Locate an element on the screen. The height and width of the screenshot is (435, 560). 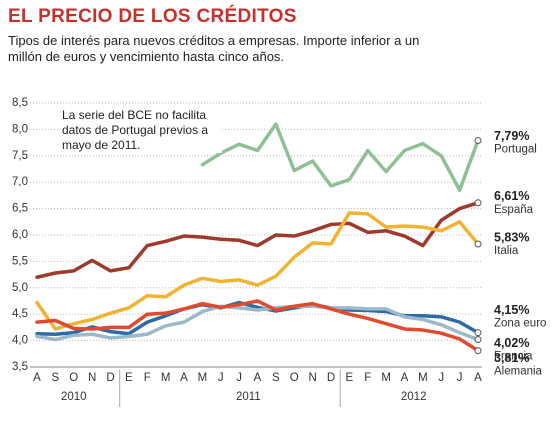
y-tick-label: 5,0 is located at coordinates (20, 288).